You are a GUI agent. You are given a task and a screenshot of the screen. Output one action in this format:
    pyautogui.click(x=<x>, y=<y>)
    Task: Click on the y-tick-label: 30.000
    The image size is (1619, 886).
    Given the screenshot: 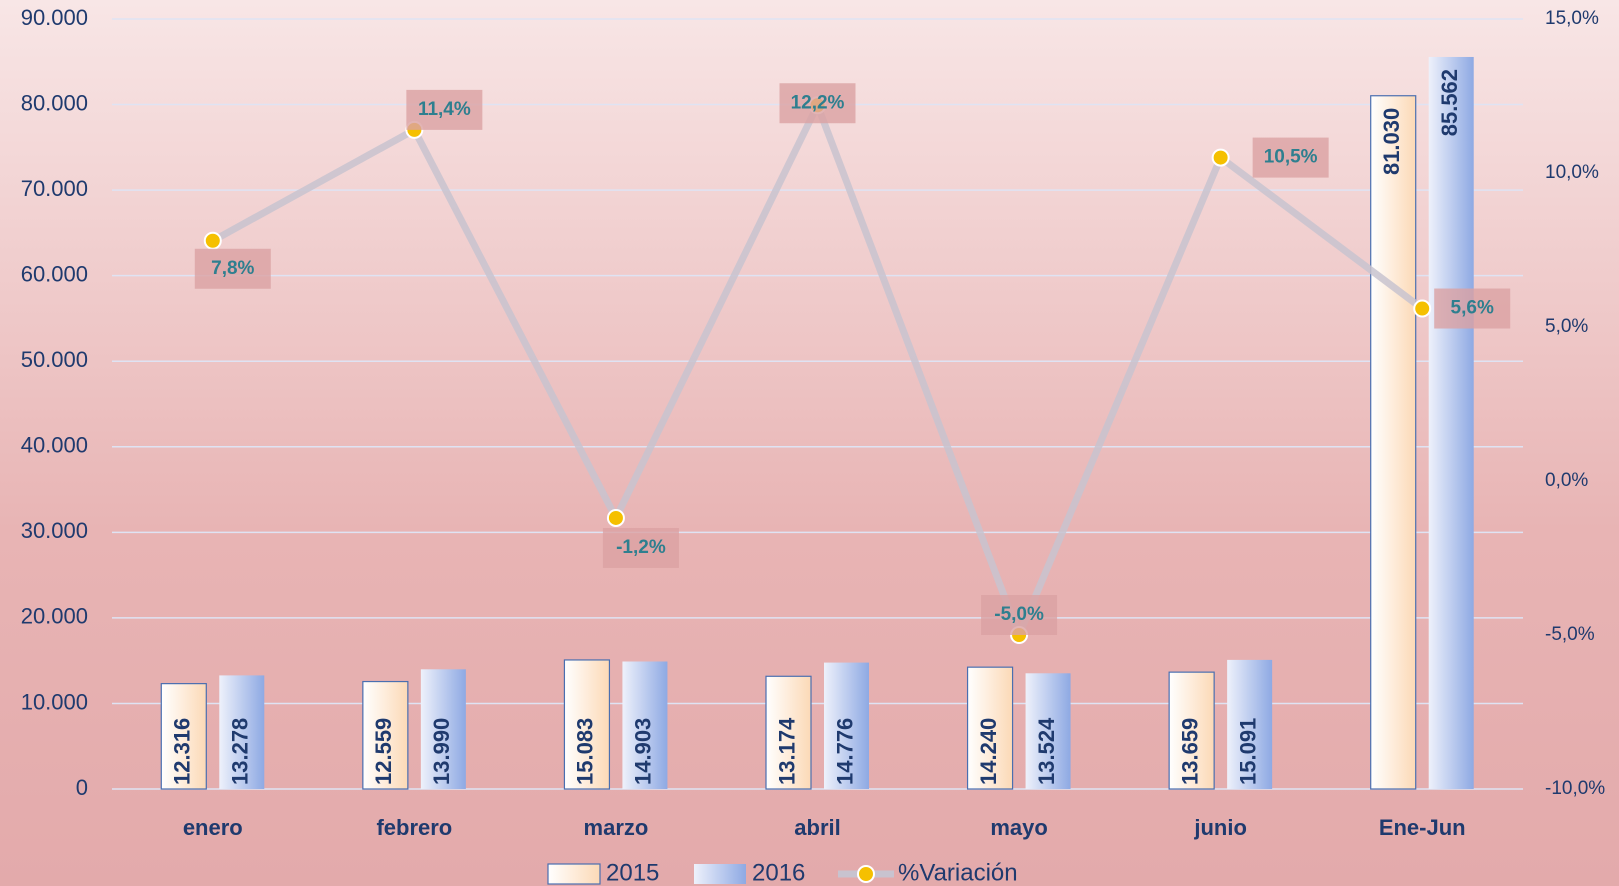 What is the action you would take?
    pyautogui.click(x=54, y=530)
    